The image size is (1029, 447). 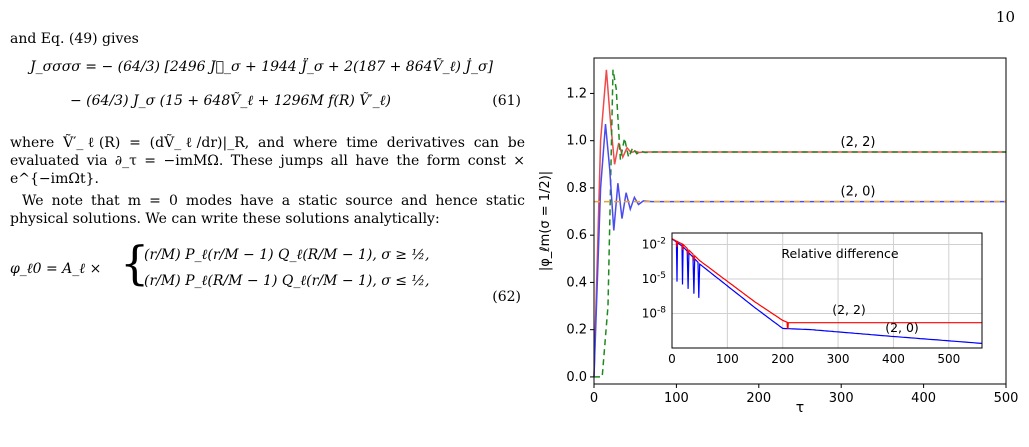 I want to click on equation-62-lhs: φ_ℓ0 = A_ℓ ×, so click(x=56, y=269).